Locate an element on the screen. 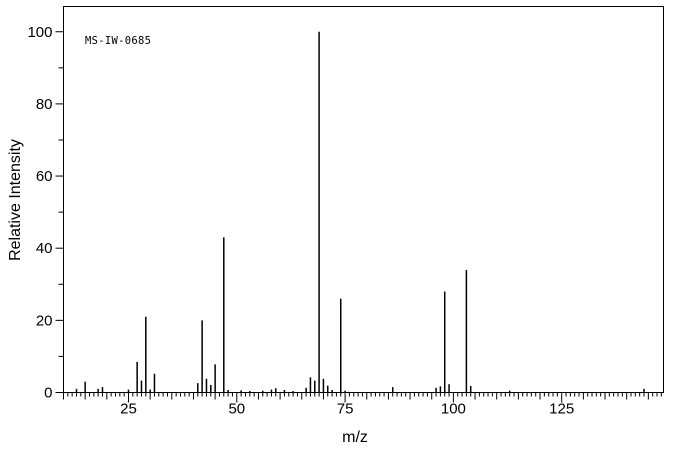  x-axis-ticks is located at coordinates (362, 397).